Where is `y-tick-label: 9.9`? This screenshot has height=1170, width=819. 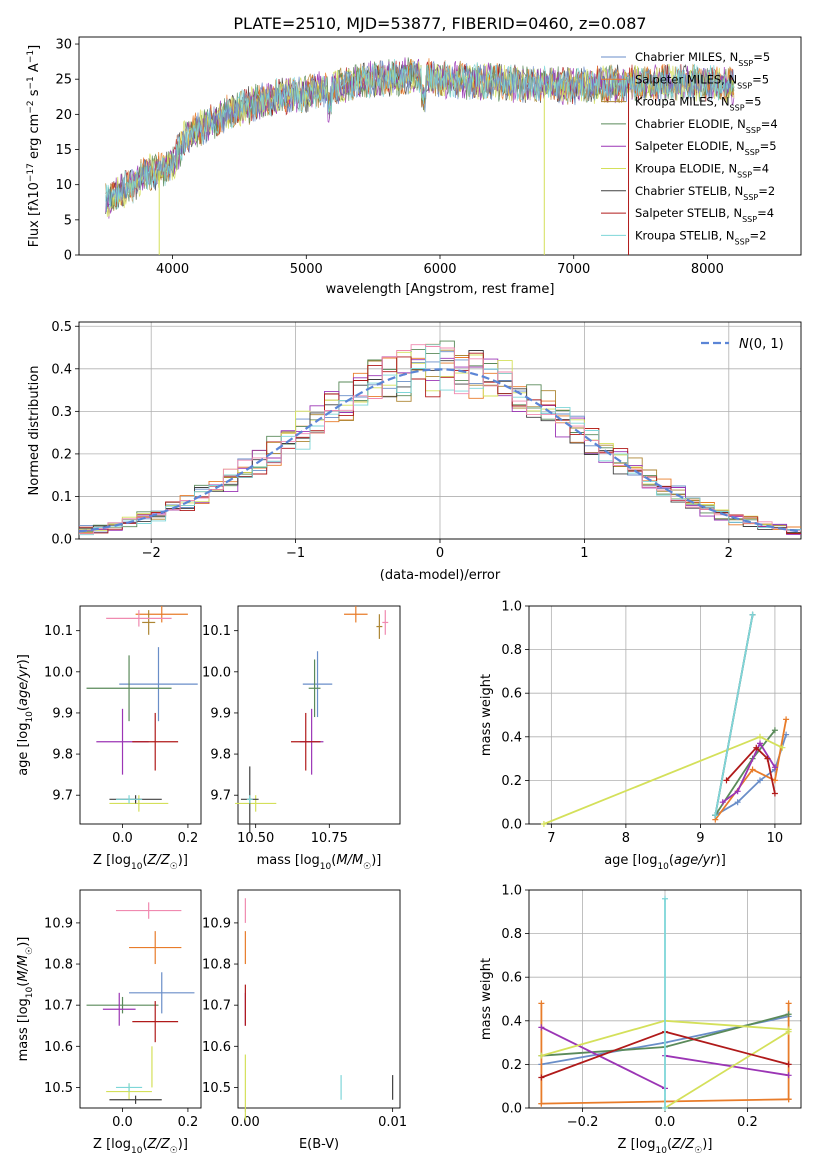
y-tick-label: 9.9 is located at coordinates (62, 713).